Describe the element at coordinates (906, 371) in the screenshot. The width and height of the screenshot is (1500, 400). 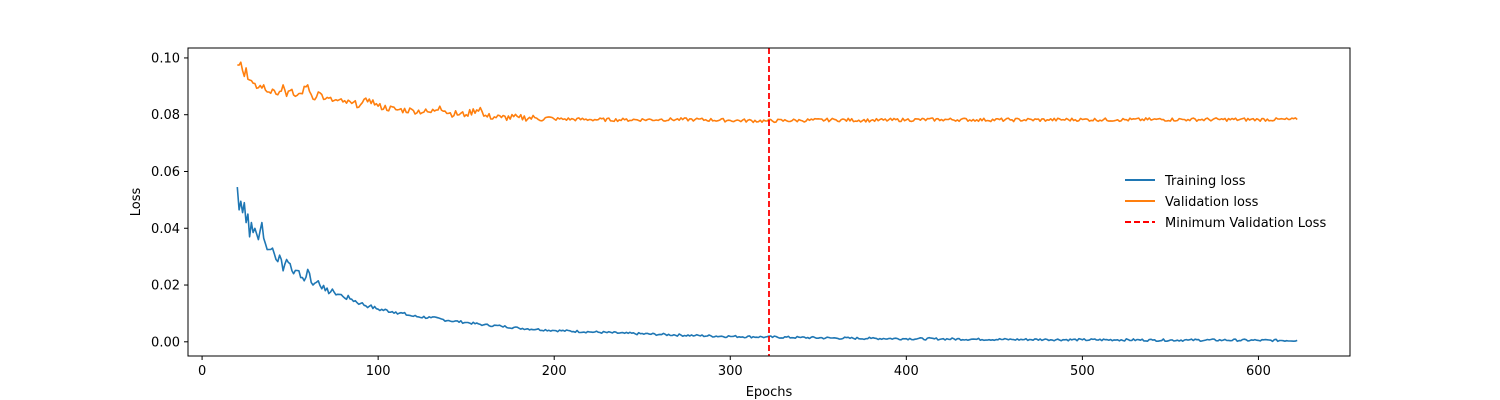
I see `x-tick-label: 400` at that location.